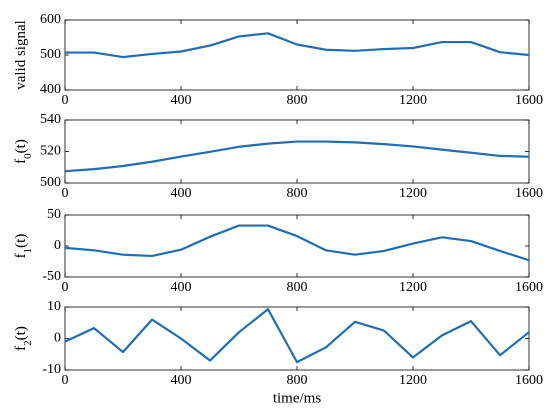 The image size is (550, 411). Describe the element at coordinates (51, 276) in the screenshot. I see `y-tick-label: -50` at that location.